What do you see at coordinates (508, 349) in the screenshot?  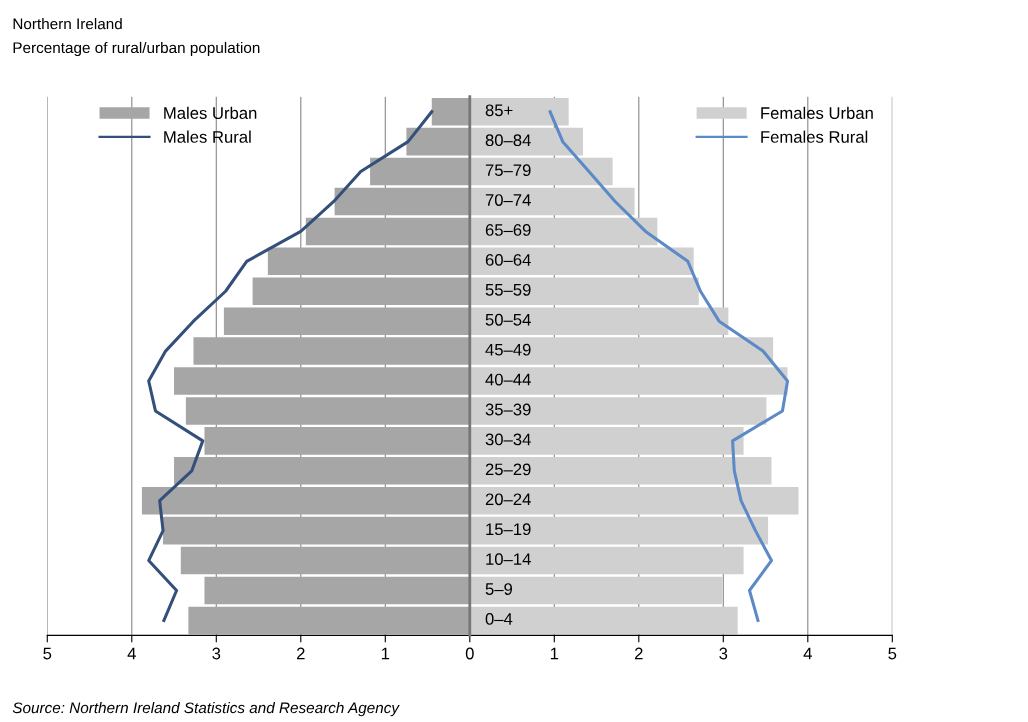 I see `y-tick-label: 45–49` at bounding box center [508, 349].